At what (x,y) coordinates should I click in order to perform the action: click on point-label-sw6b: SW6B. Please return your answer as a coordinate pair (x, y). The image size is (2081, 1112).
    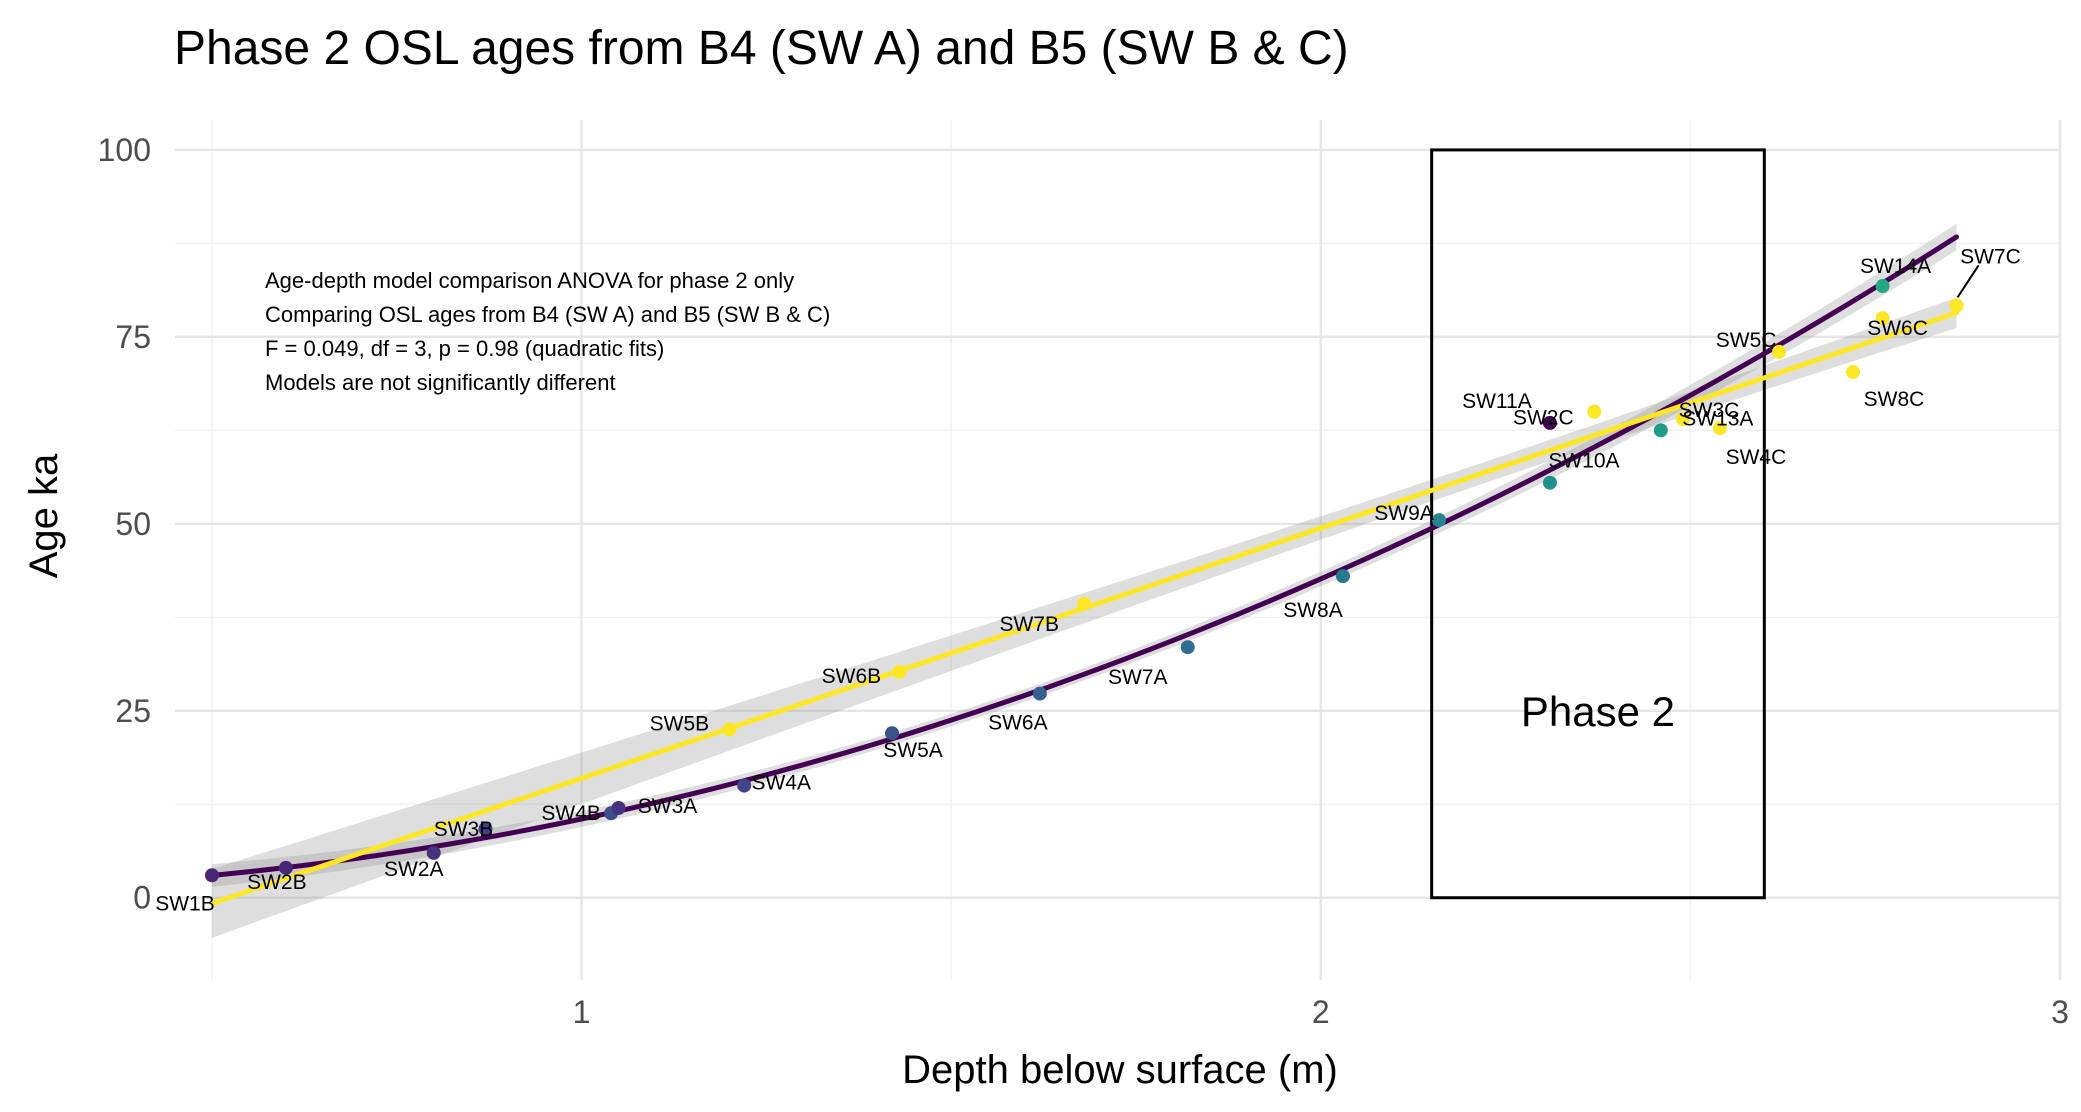
    Looking at the image, I should click on (852, 676).